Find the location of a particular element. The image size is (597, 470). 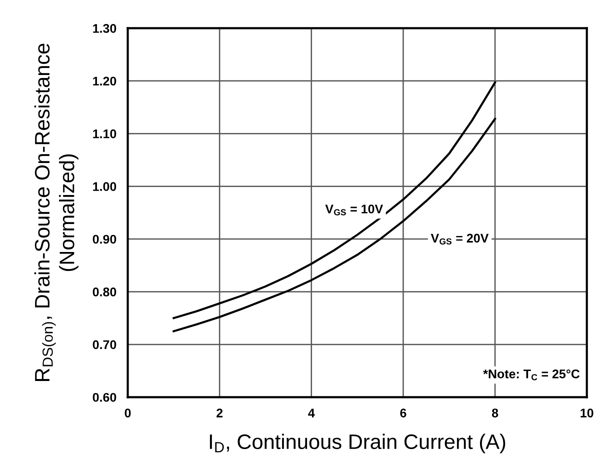

annotation: *Note: T$_{C}$ = 25°C is located at coordinates (531, 374).